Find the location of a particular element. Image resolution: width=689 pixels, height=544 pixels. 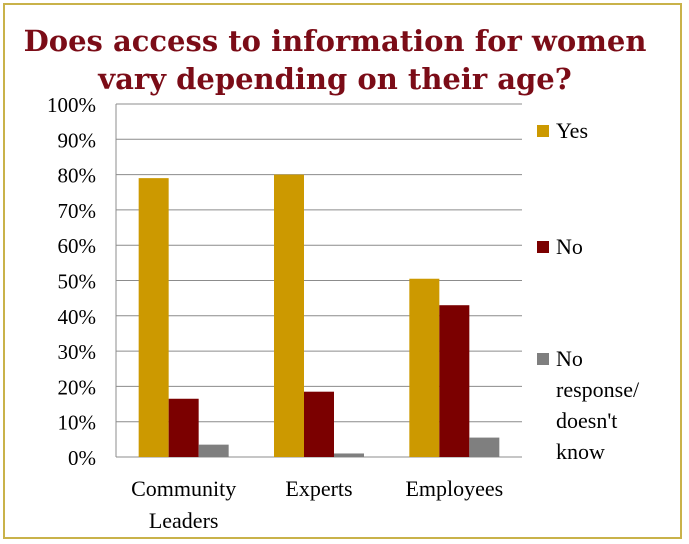

legend-label: know is located at coordinates (580, 451).